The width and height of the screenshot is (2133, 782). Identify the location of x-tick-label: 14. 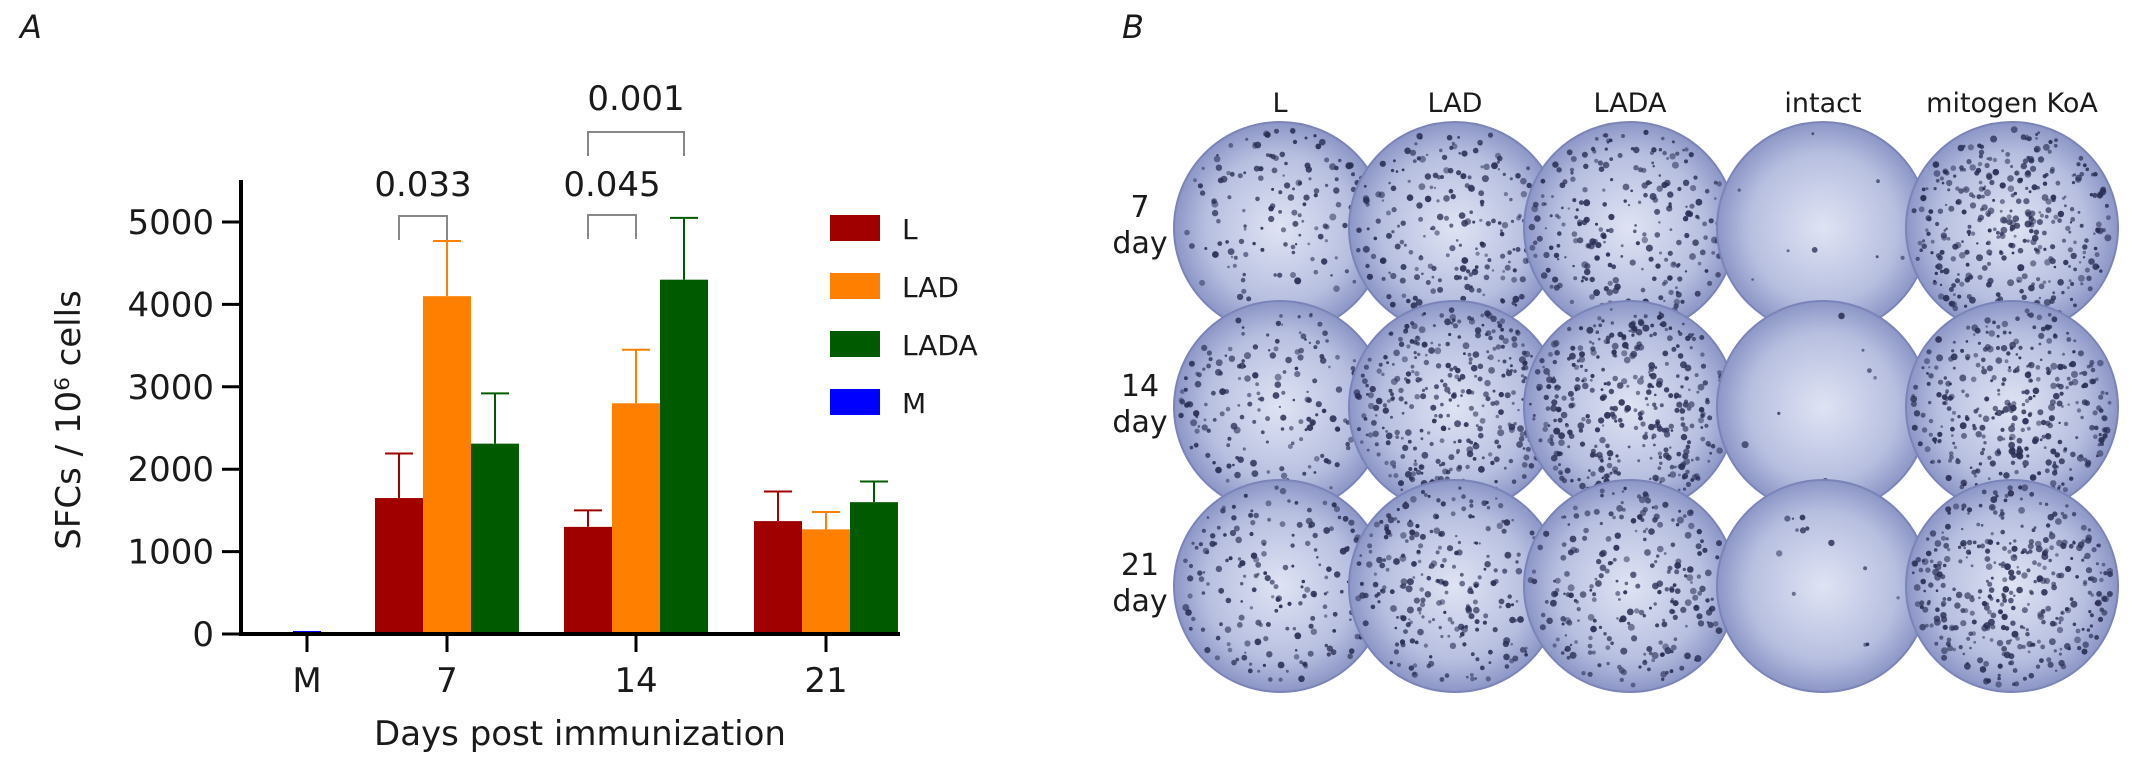
(635, 681).